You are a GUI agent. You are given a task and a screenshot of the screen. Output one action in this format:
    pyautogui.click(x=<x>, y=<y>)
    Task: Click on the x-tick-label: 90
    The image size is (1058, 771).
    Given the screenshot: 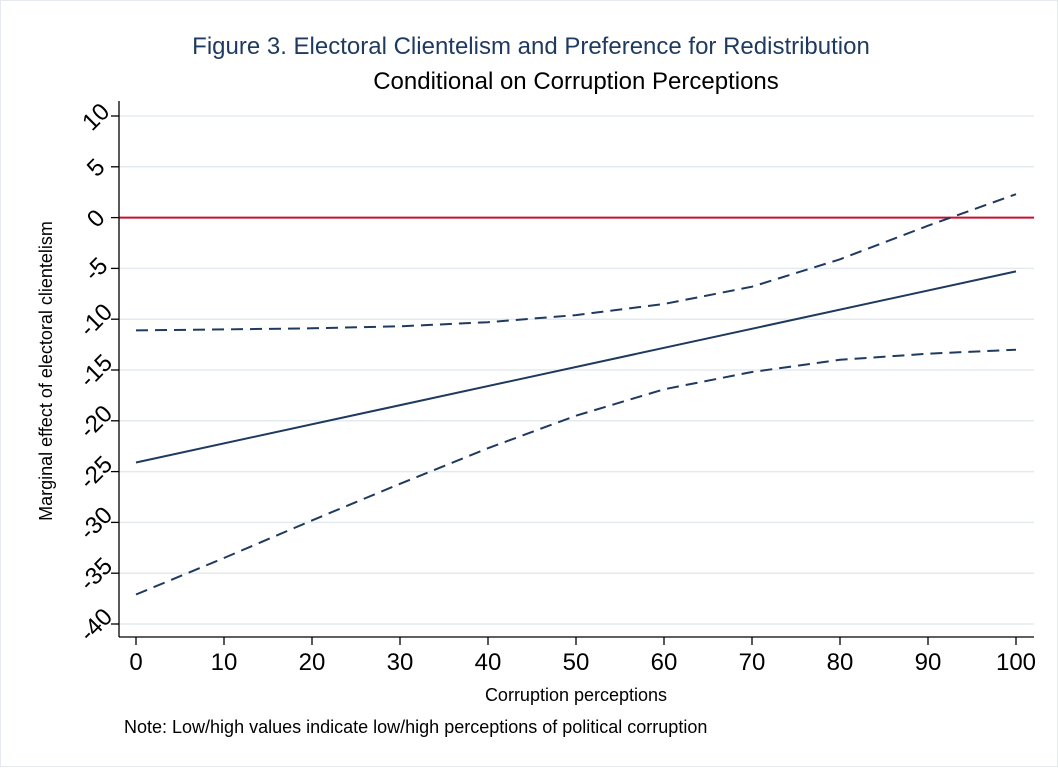 What is the action you would take?
    pyautogui.click(x=928, y=662)
    